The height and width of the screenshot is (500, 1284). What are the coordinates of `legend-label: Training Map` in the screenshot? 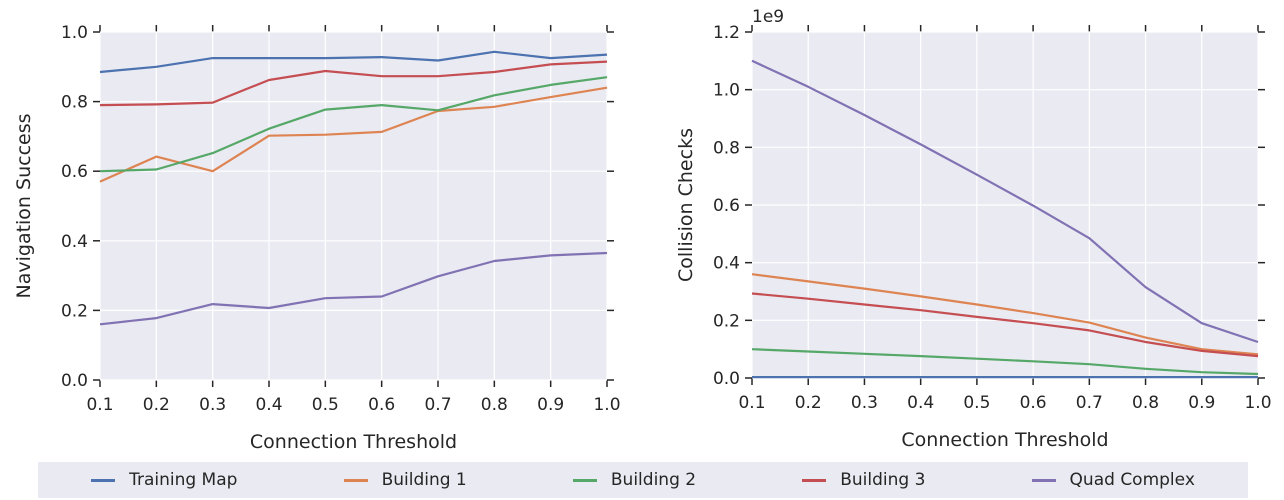 It's located at (183, 480).